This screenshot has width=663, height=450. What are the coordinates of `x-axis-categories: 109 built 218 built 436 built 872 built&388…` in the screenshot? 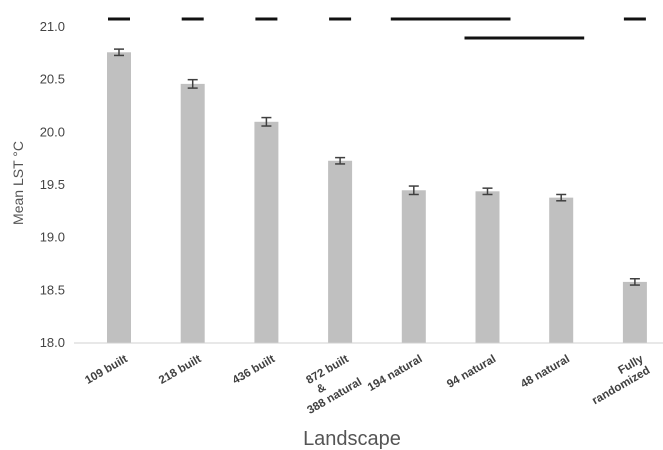 It's located at (367, 385).